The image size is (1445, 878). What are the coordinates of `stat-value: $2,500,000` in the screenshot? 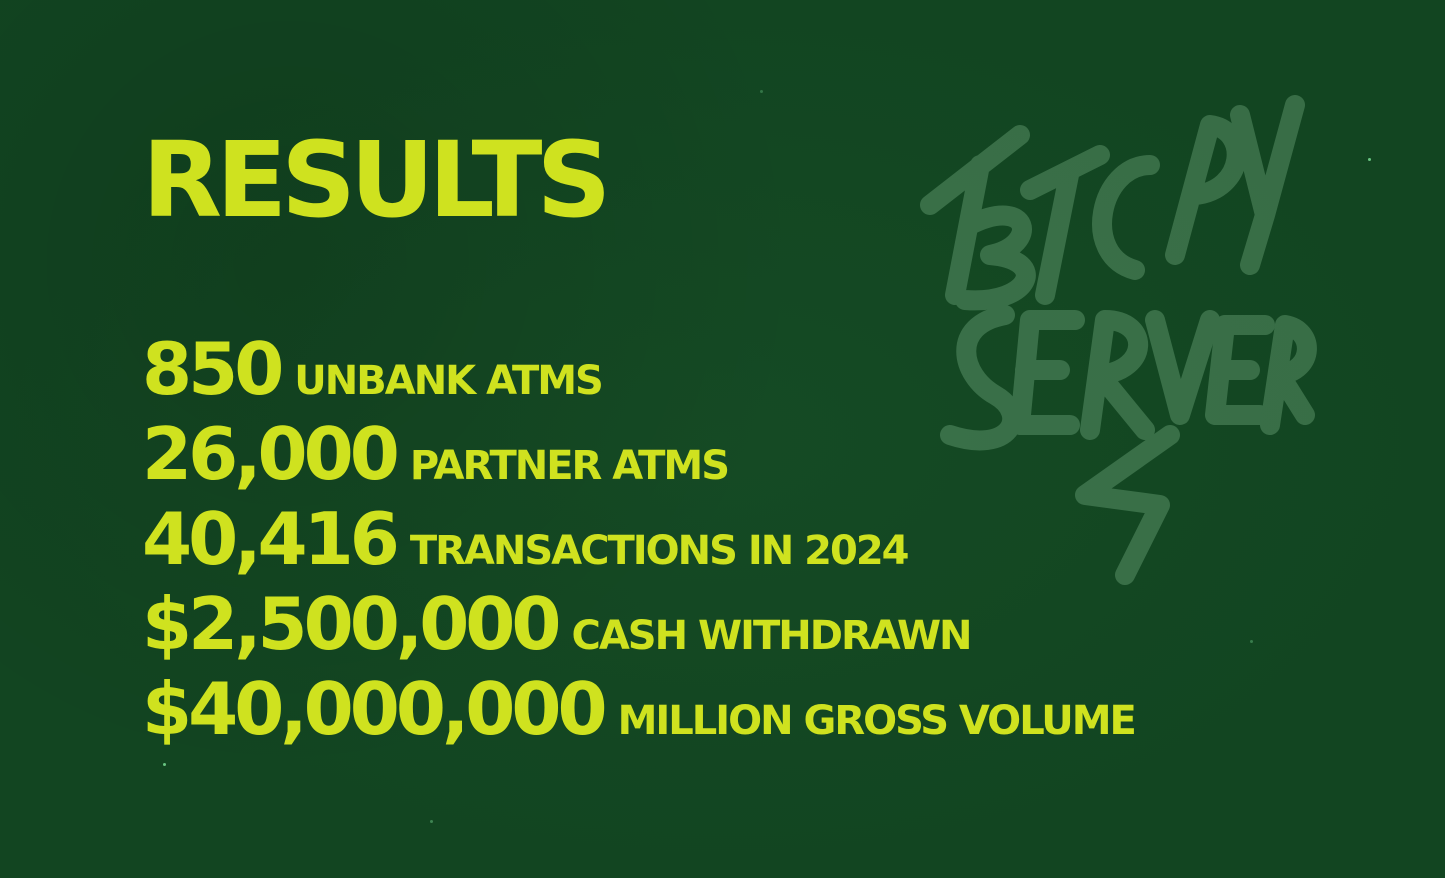 It's located at (351, 624).